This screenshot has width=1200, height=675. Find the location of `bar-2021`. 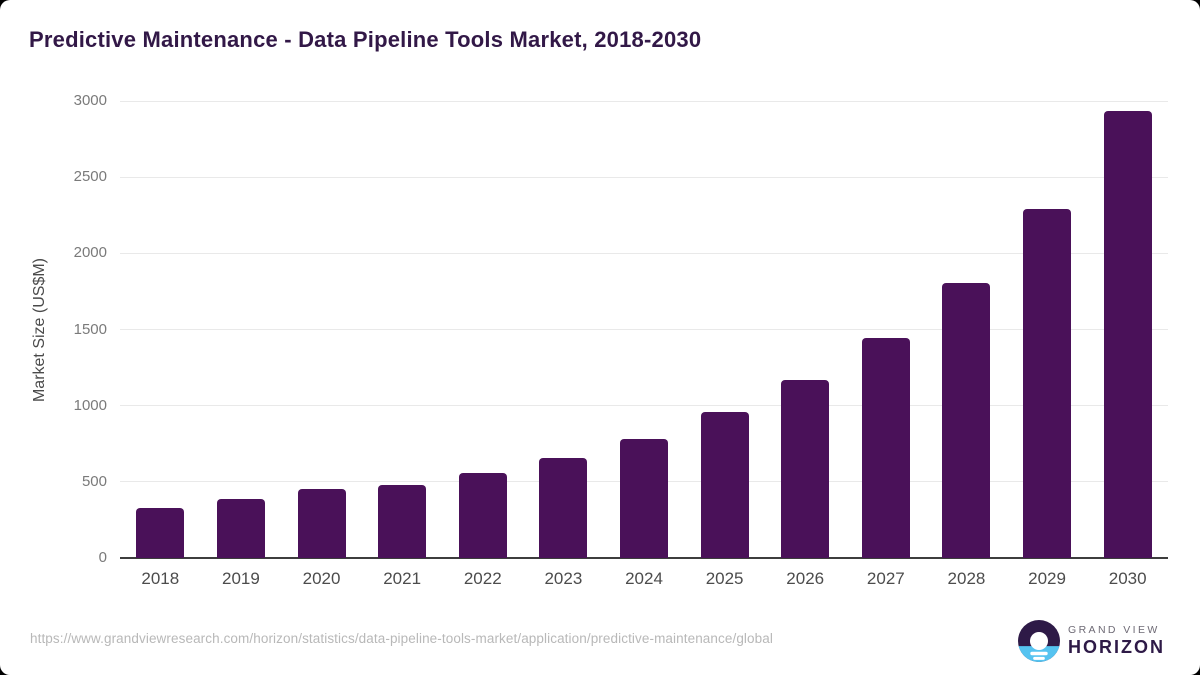

bar-2021 is located at coordinates (402, 521).